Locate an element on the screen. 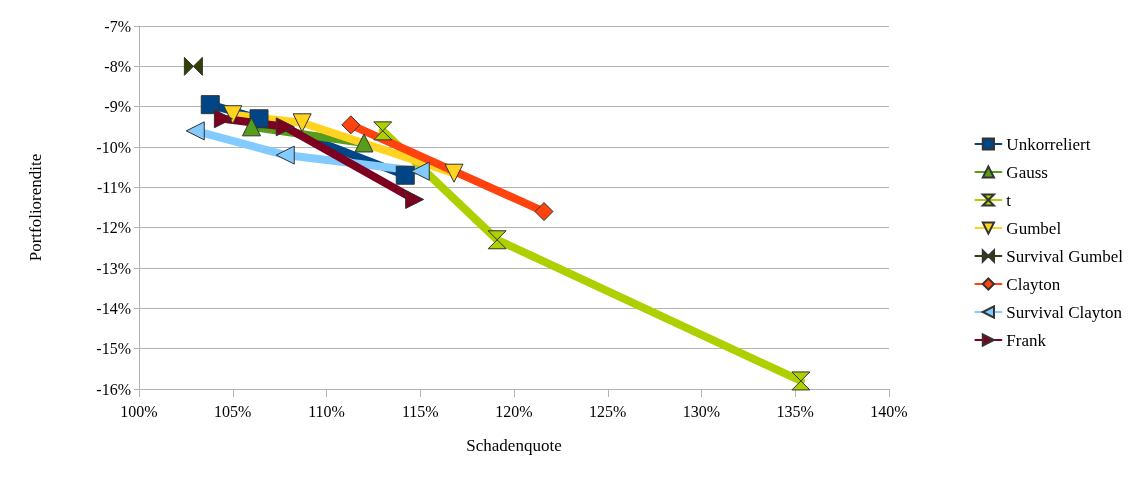  legend-label: Unkorreliert is located at coordinates (1048, 144).